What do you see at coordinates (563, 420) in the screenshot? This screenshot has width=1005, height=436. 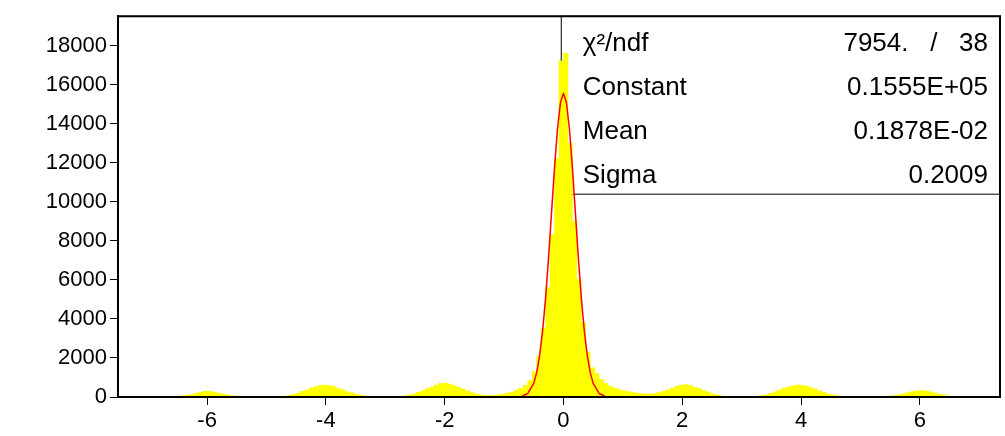 I see `x-tick-label: 0` at bounding box center [563, 420].